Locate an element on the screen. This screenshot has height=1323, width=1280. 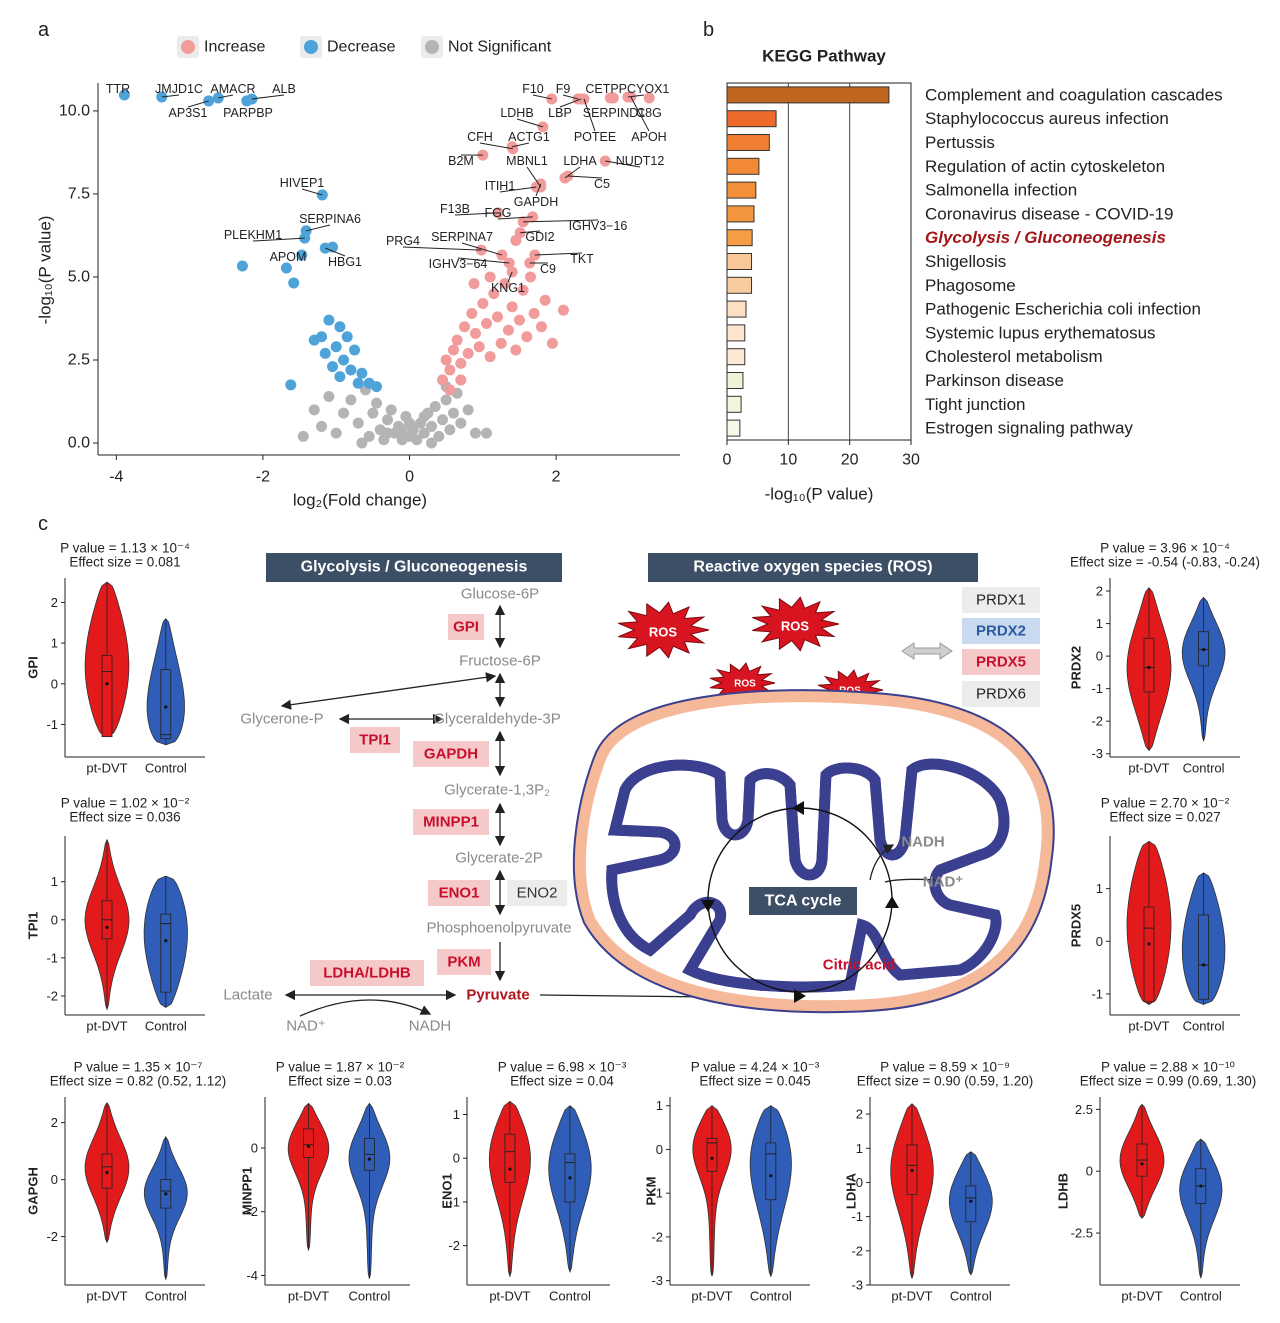
point-label: PCYOX1 is located at coordinates (644, 89).